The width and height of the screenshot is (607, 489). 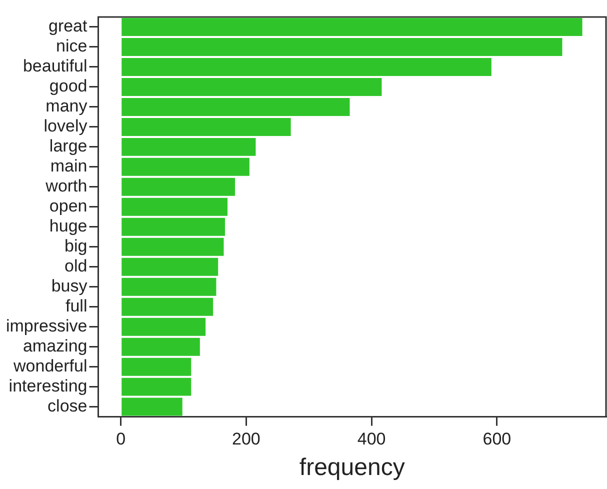 I want to click on y-tick-label: main, so click(x=69, y=166).